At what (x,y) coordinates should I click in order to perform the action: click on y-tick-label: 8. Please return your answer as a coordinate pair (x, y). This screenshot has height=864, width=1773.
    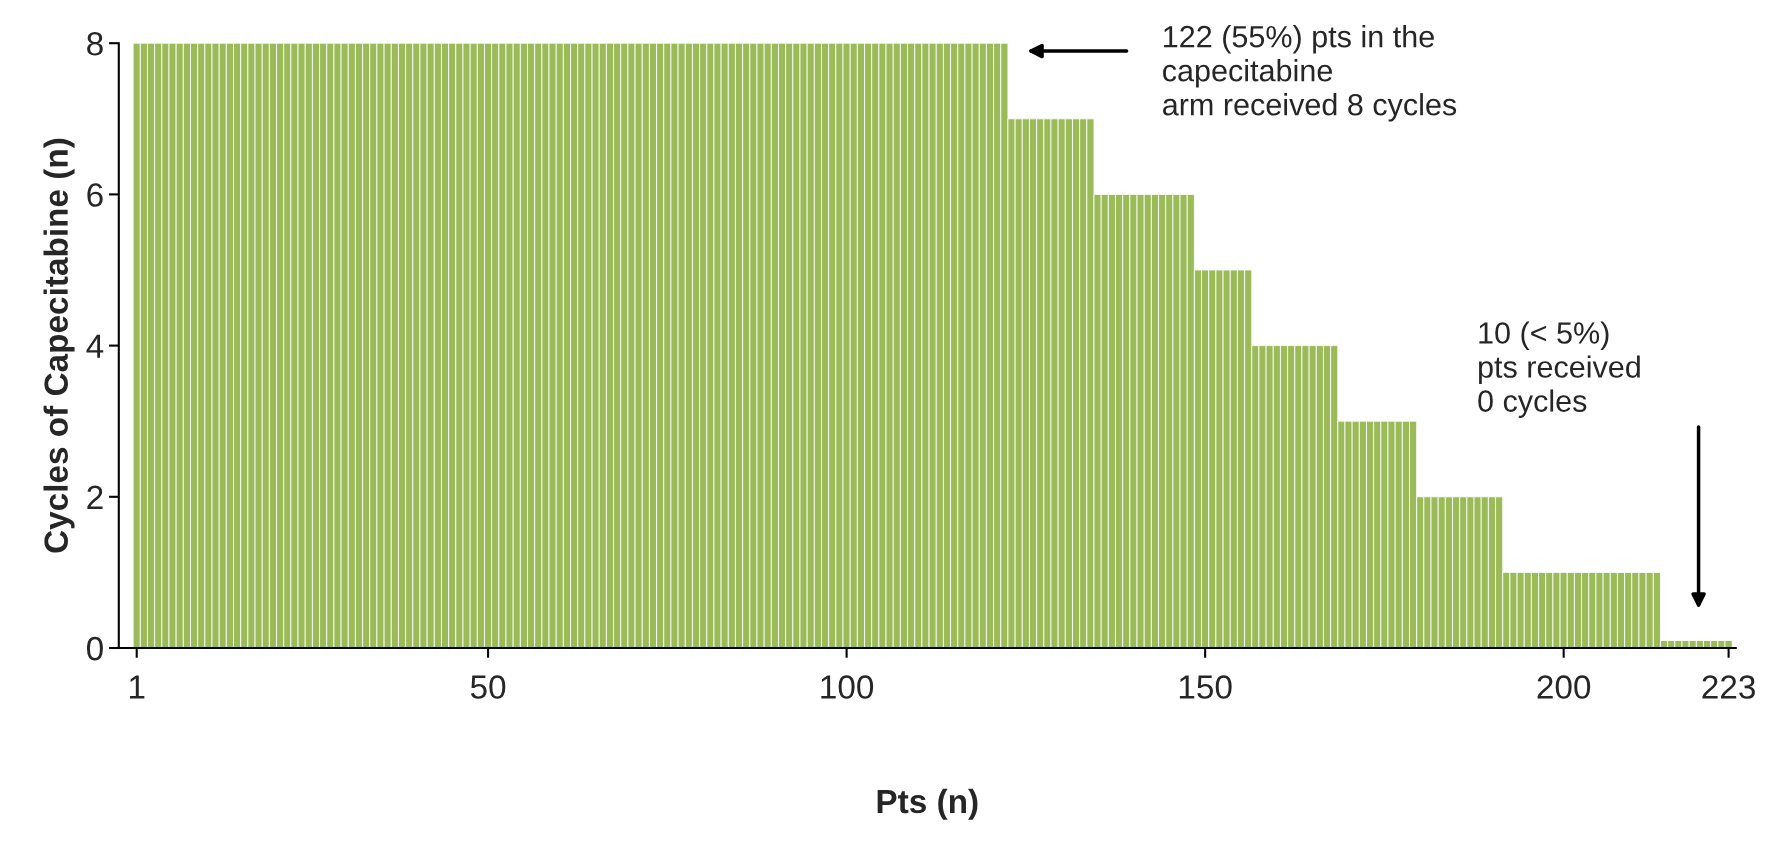
    Looking at the image, I should click on (95, 44).